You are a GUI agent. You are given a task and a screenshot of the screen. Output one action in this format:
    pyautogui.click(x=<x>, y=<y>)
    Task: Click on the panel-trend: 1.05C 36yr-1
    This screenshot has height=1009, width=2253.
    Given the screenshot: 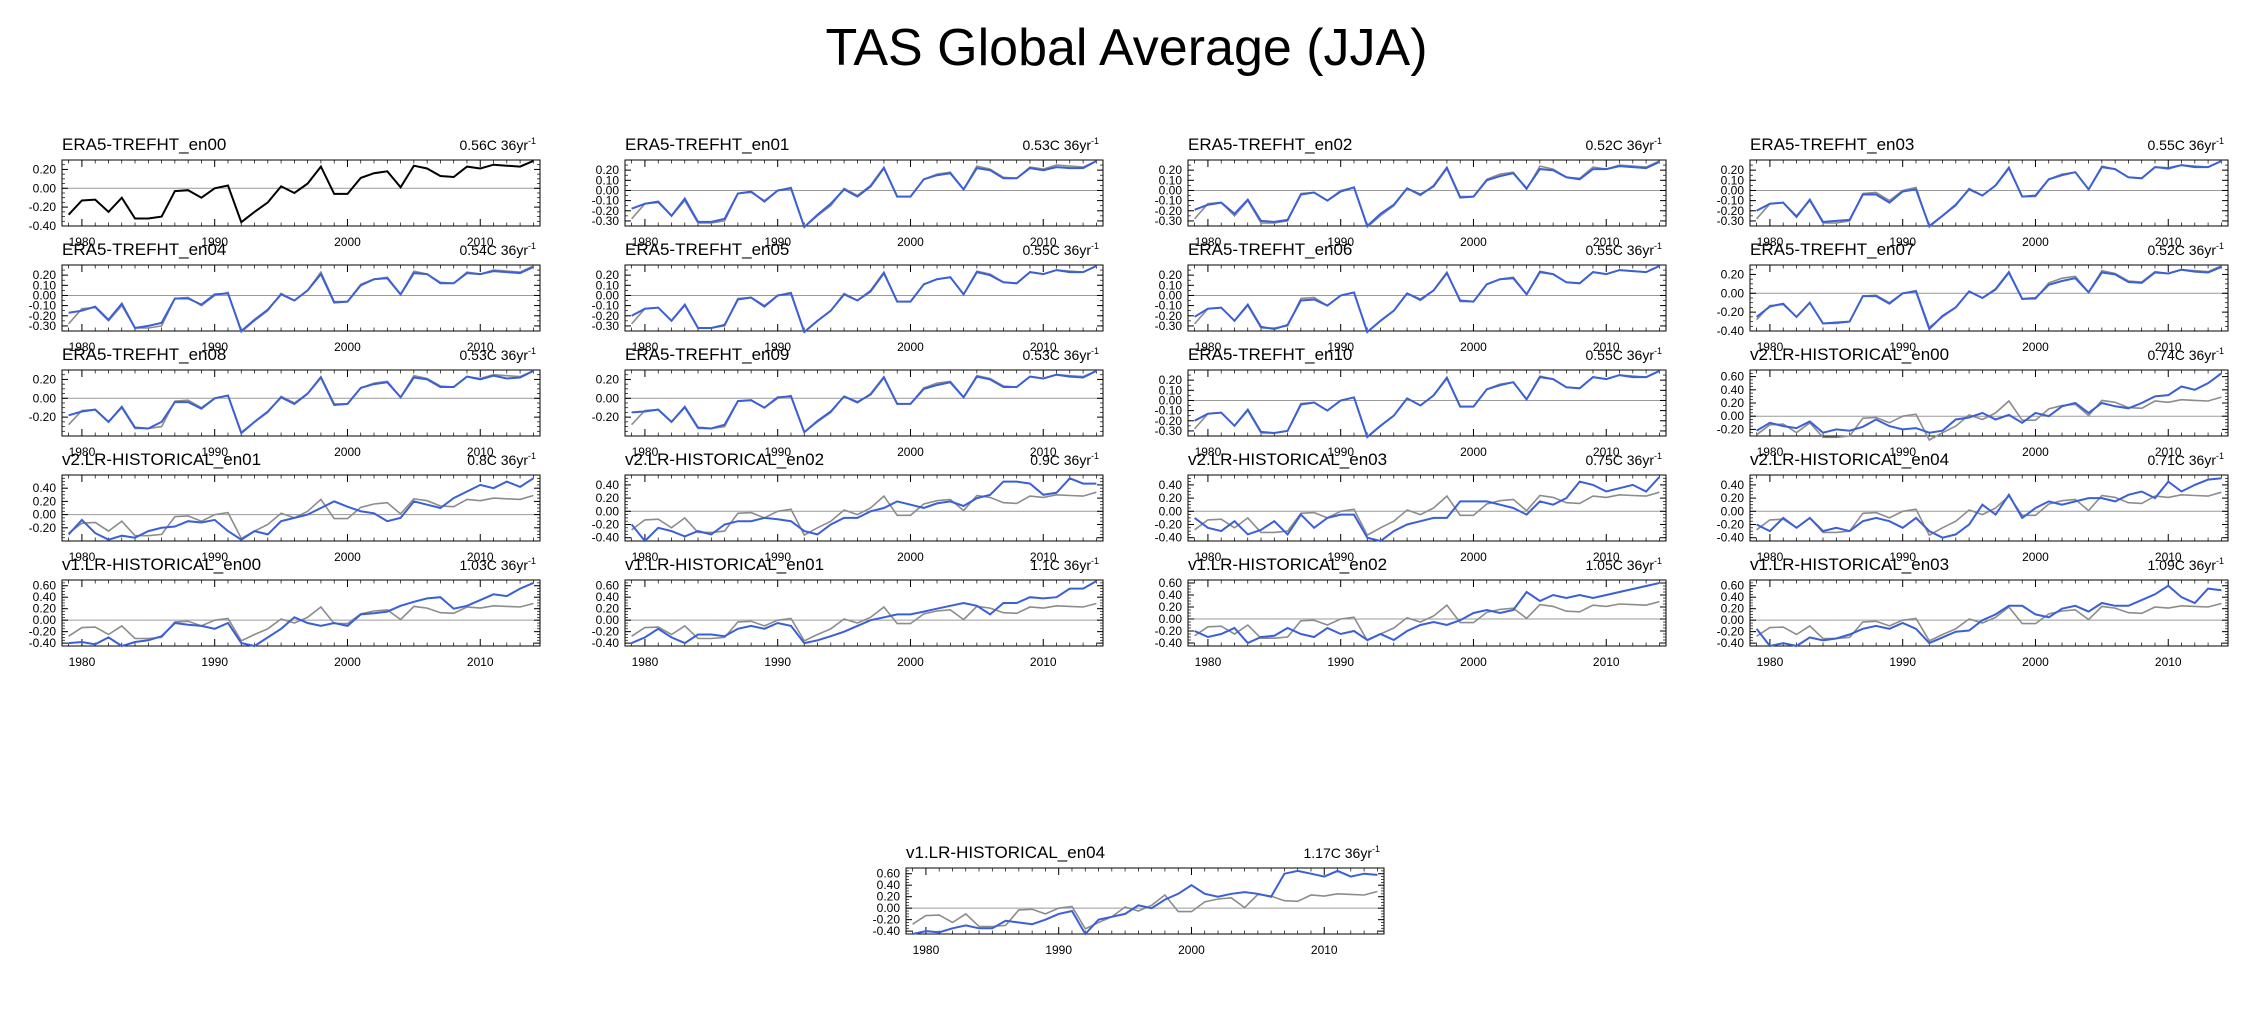 What is the action you would take?
    pyautogui.click(x=1624, y=564)
    